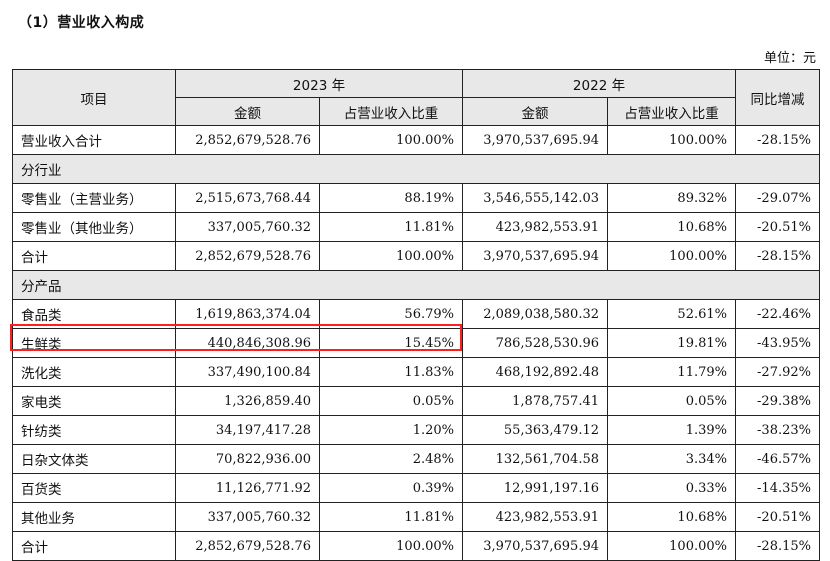 The width and height of the screenshot is (830, 561). I want to click on ratio-2022: 11.79%, so click(671, 372).